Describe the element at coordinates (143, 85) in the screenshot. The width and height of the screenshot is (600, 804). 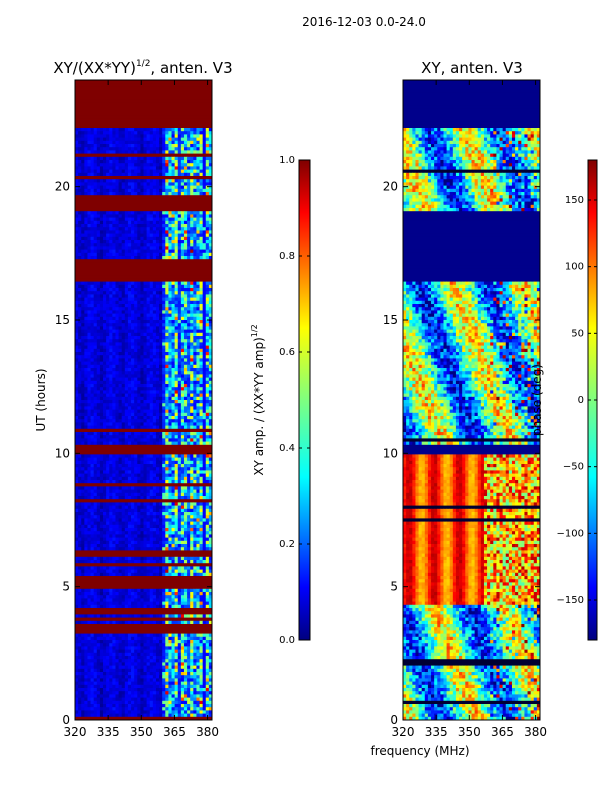
I see `amplitude-flagged-row` at that location.